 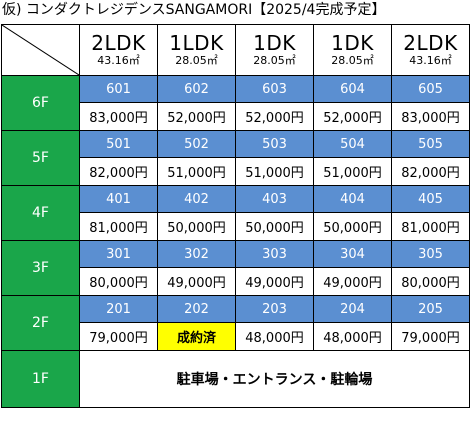 I want to click on rent-row: 81,000円 50,000円 50,000円 50,000円 81,000円, so click(x=236, y=226).